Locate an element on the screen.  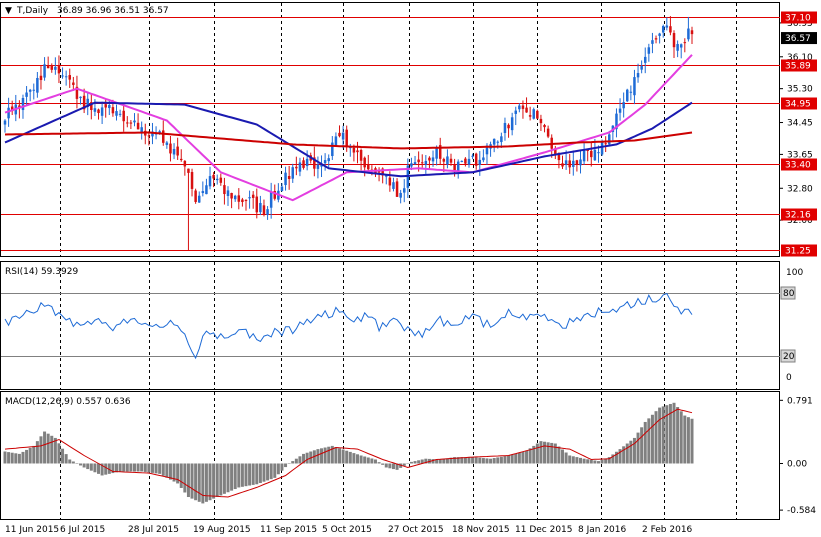
moving-average-slow is located at coordinates (348, 140).